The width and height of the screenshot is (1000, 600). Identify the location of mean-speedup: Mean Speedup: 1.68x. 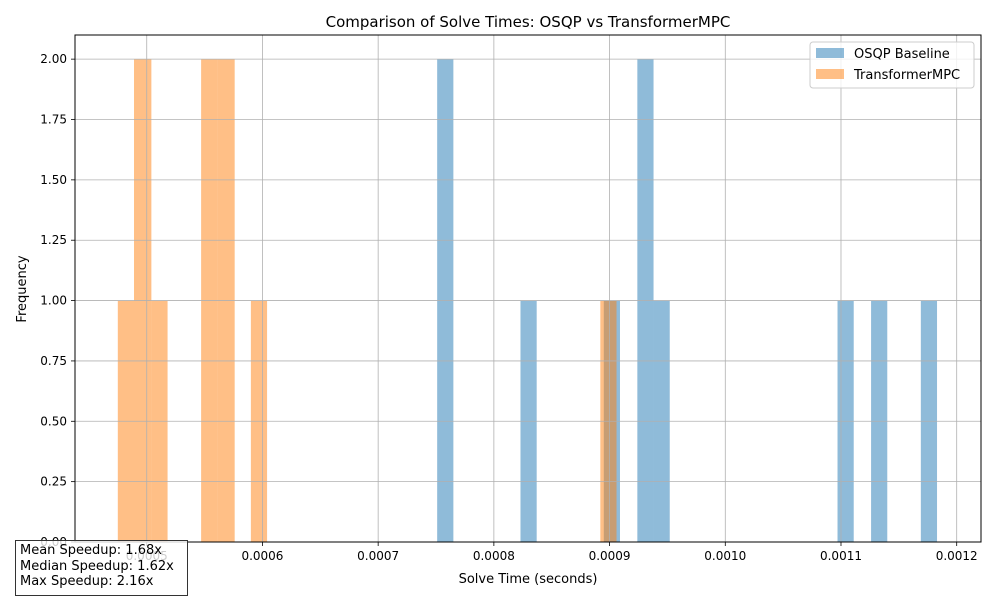
(91, 550).